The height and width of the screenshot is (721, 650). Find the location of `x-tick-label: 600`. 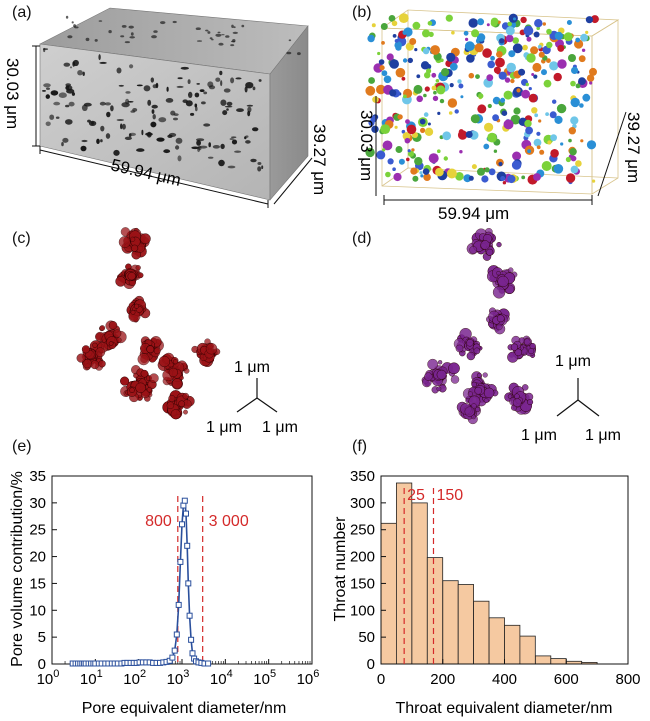

x-tick-label: 600 is located at coordinates (566, 679).